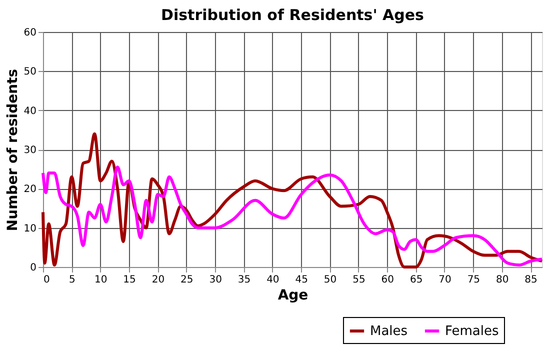 The width and height of the screenshot is (560, 353). Describe the element at coordinates (359, 280) in the screenshot. I see `x-tick-label: 55` at that location.